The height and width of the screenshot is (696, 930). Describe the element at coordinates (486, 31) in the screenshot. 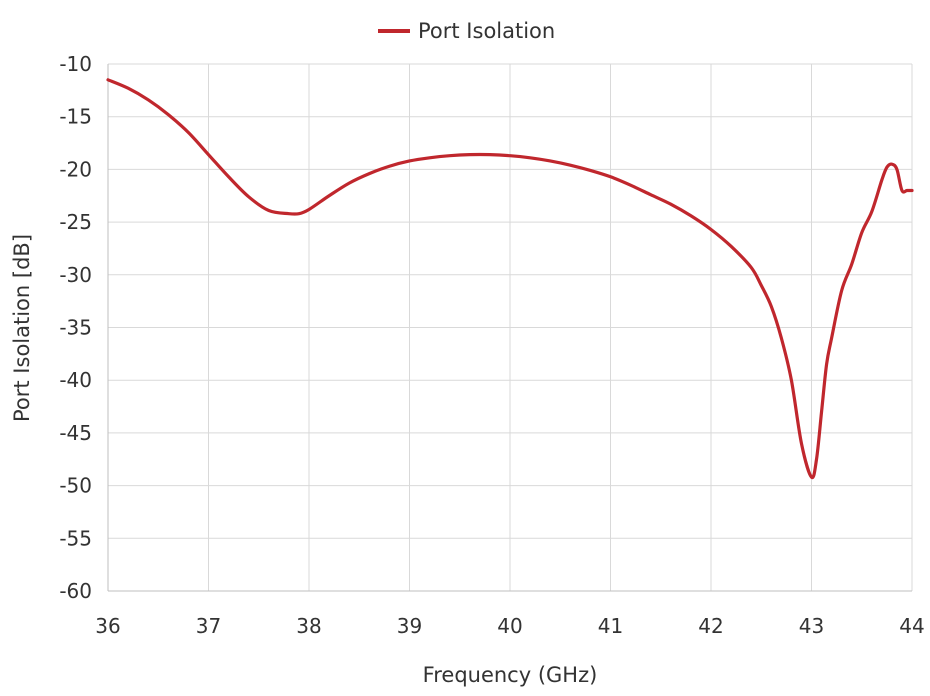

I see `legend-label: Port Isolation` at that location.